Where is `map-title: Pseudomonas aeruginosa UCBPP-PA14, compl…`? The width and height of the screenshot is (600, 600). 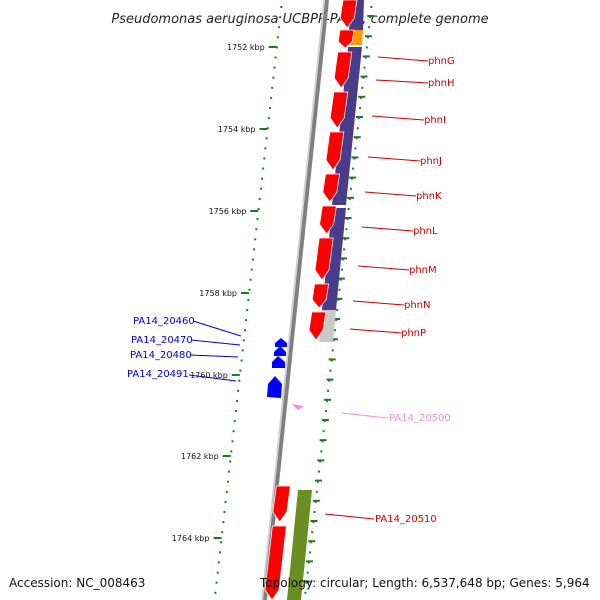 map-title: Pseudomonas aeruginosa UCBPP-PA14, compl… is located at coordinates (299, 19).